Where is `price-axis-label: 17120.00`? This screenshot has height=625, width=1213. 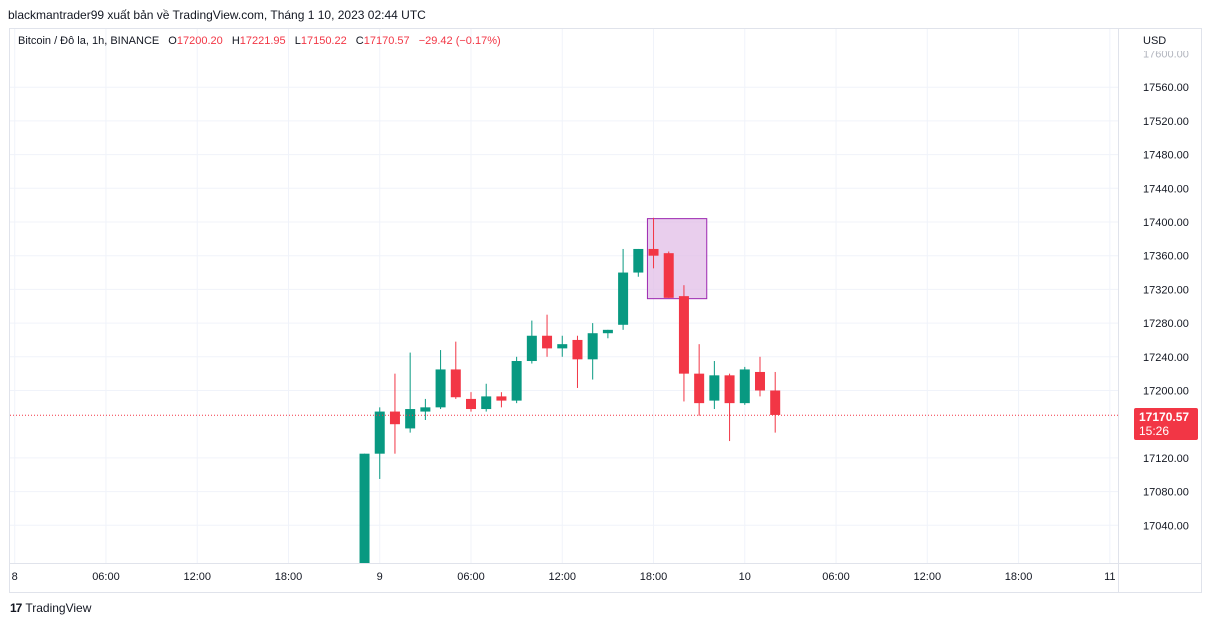
price-axis-label: 17120.00 is located at coordinates (1166, 459).